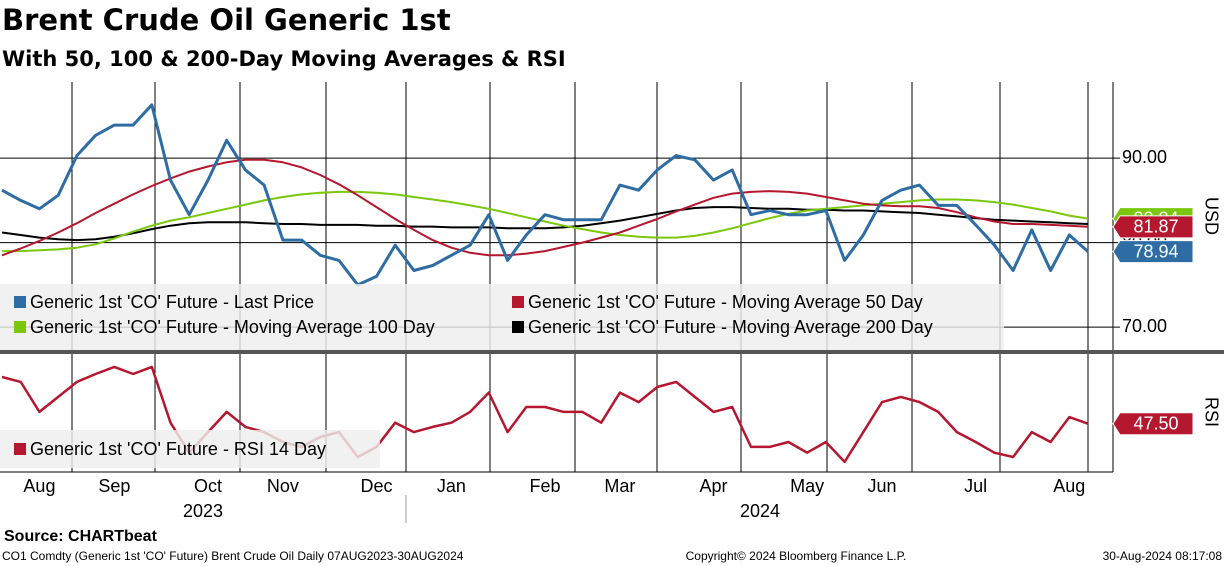 Image resolution: width=1224 pixels, height=566 pixels. I want to click on x-tick-label: Sep, so click(114, 486).